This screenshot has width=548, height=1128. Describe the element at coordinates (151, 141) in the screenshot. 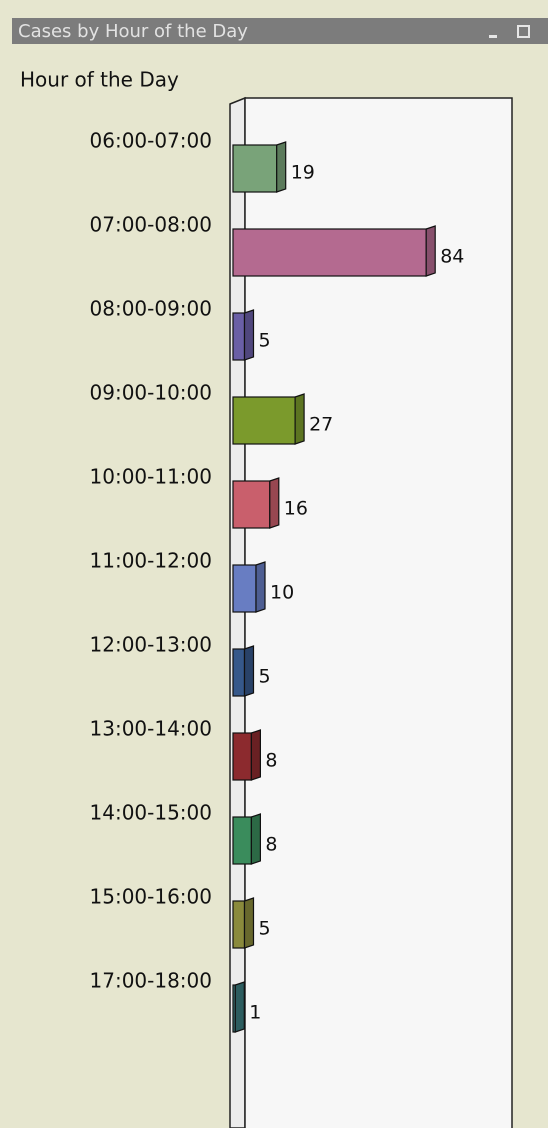

I see `y-tick-label: 06:00-07:00` at that location.